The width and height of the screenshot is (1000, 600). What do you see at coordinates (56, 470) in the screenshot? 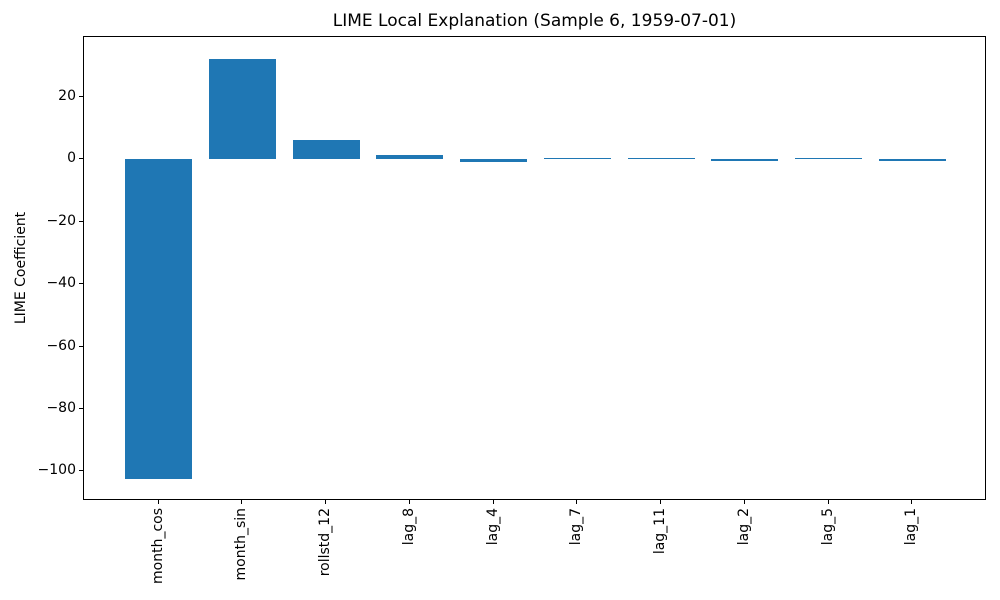
I see `y-tick-label--100: −100` at bounding box center [56, 470].